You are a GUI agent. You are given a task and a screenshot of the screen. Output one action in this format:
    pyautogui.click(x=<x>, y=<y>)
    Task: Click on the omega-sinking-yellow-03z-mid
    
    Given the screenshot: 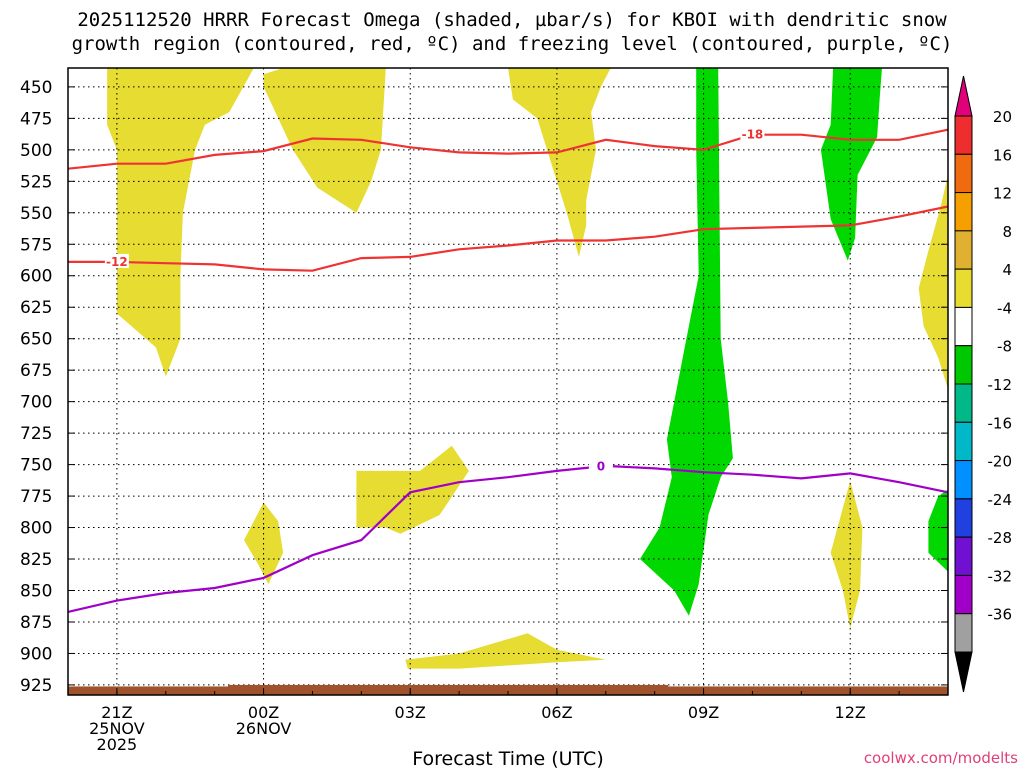 What is the action you would take?
    pyautogui.click(x=412, y=489)
    